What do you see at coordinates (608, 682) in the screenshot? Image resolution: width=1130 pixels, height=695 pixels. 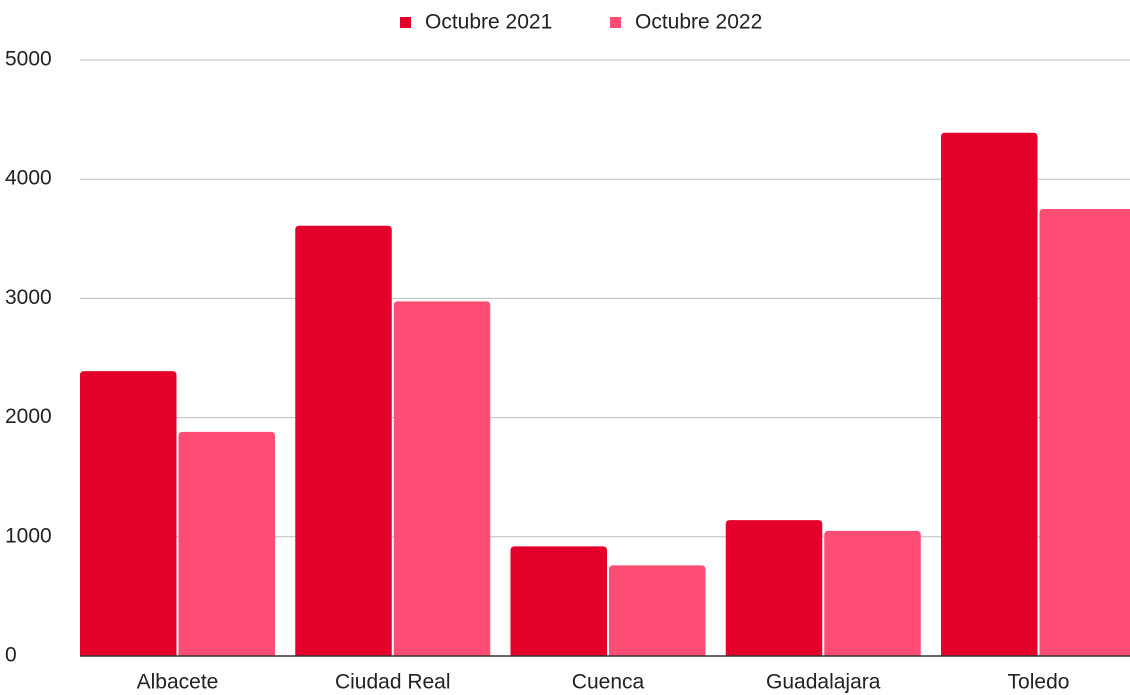 I see `x-tick-label: Cuenca` at bounding box center [608, 682].